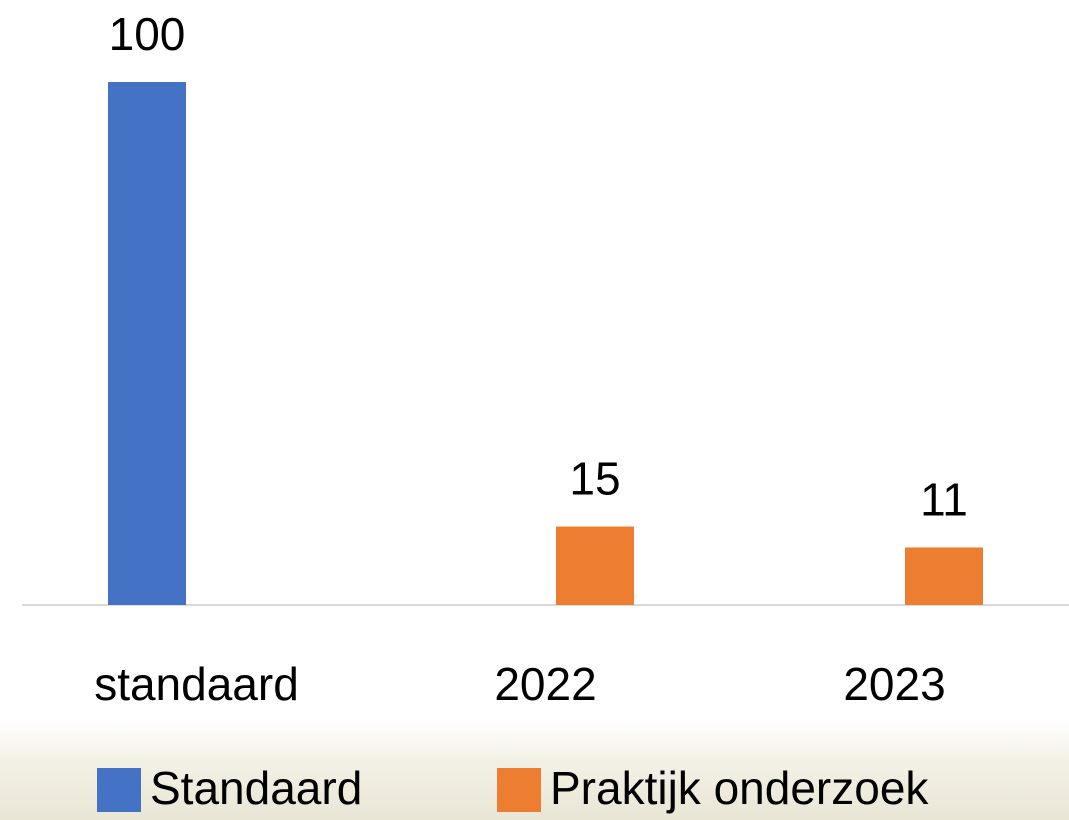 Image resolution: width=1069 pixels, height=820 pixels. What do you see at coordinates (256, 788) in the screenshot?
I see `legend-label: Standaard` at bounding box center [256, 788].